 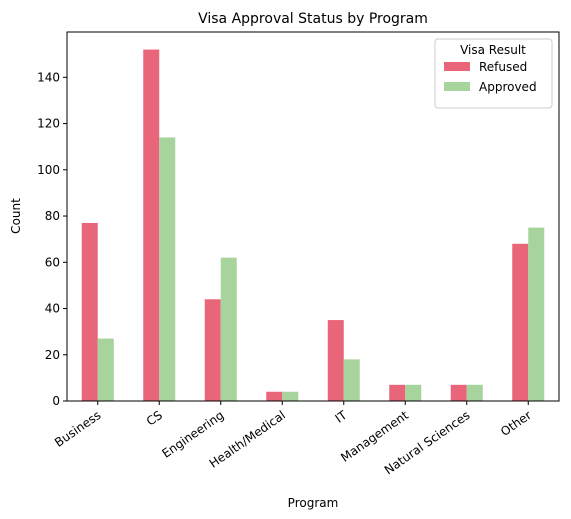 What do you see at coordinates (397, 392) in the screenshot?
I see `bar-refused-management` at bounding box center [397, 392].